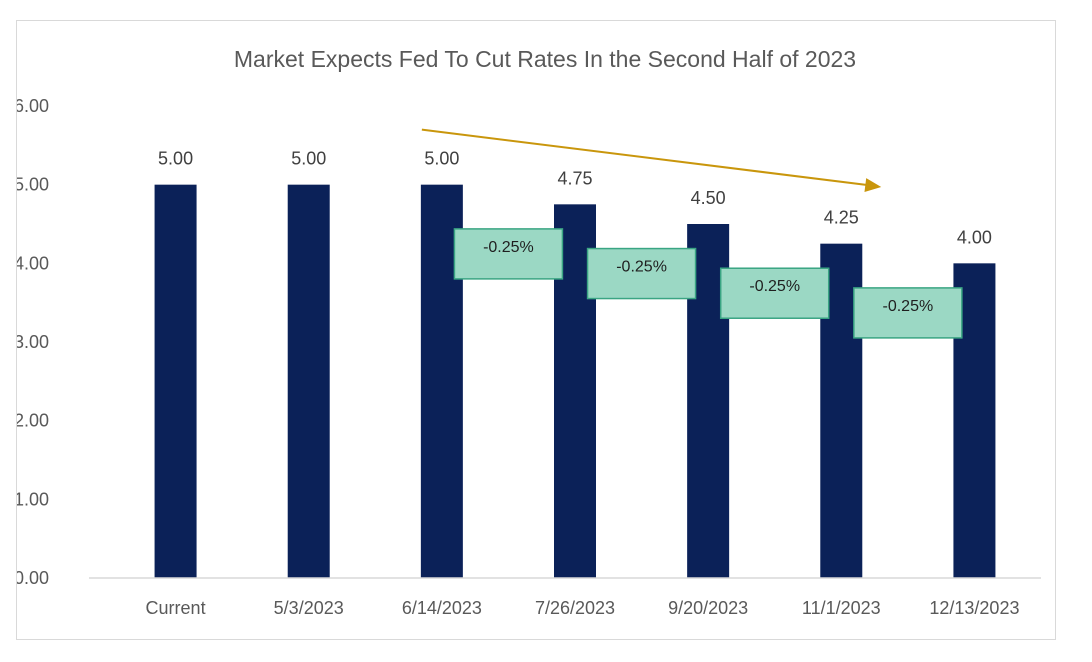 This screenshot has height=662, width=1092. Describe the element at coordinates (33, 263) in the screenshot. I see `y-tick-label: 4.00` at that location.